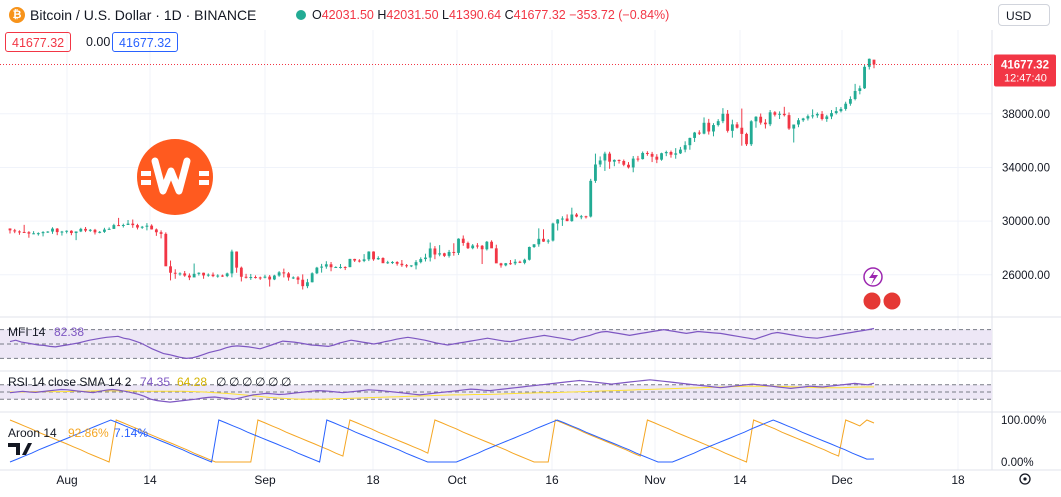 The height and width of the screenshot is (497, 1061). I want to click on lightning-glyph-icon, so click(873, 277).